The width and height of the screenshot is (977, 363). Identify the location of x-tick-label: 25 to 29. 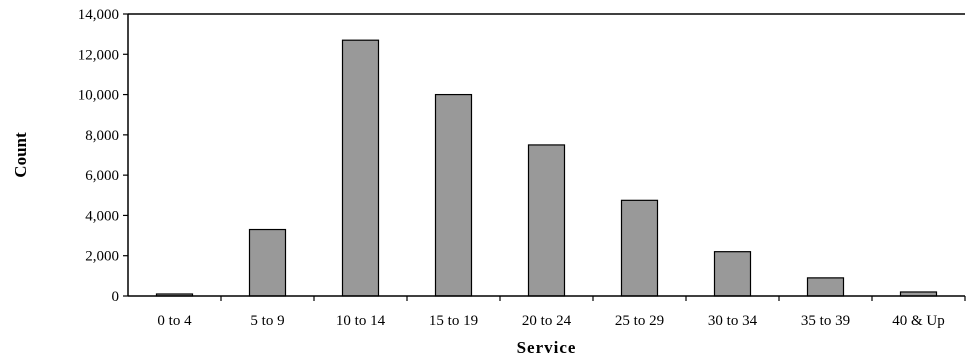
(639, 321).